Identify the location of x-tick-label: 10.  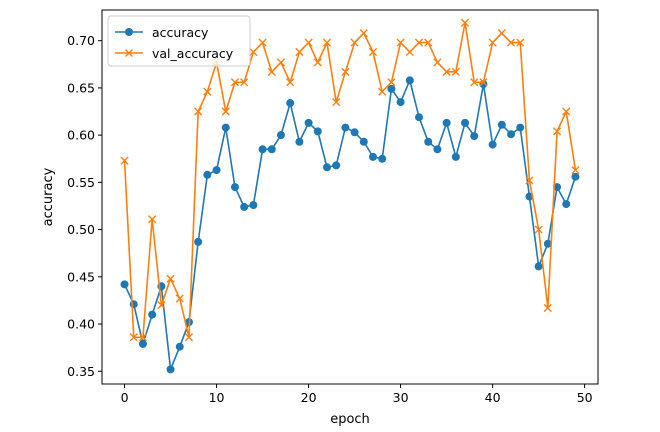
(217, 397).